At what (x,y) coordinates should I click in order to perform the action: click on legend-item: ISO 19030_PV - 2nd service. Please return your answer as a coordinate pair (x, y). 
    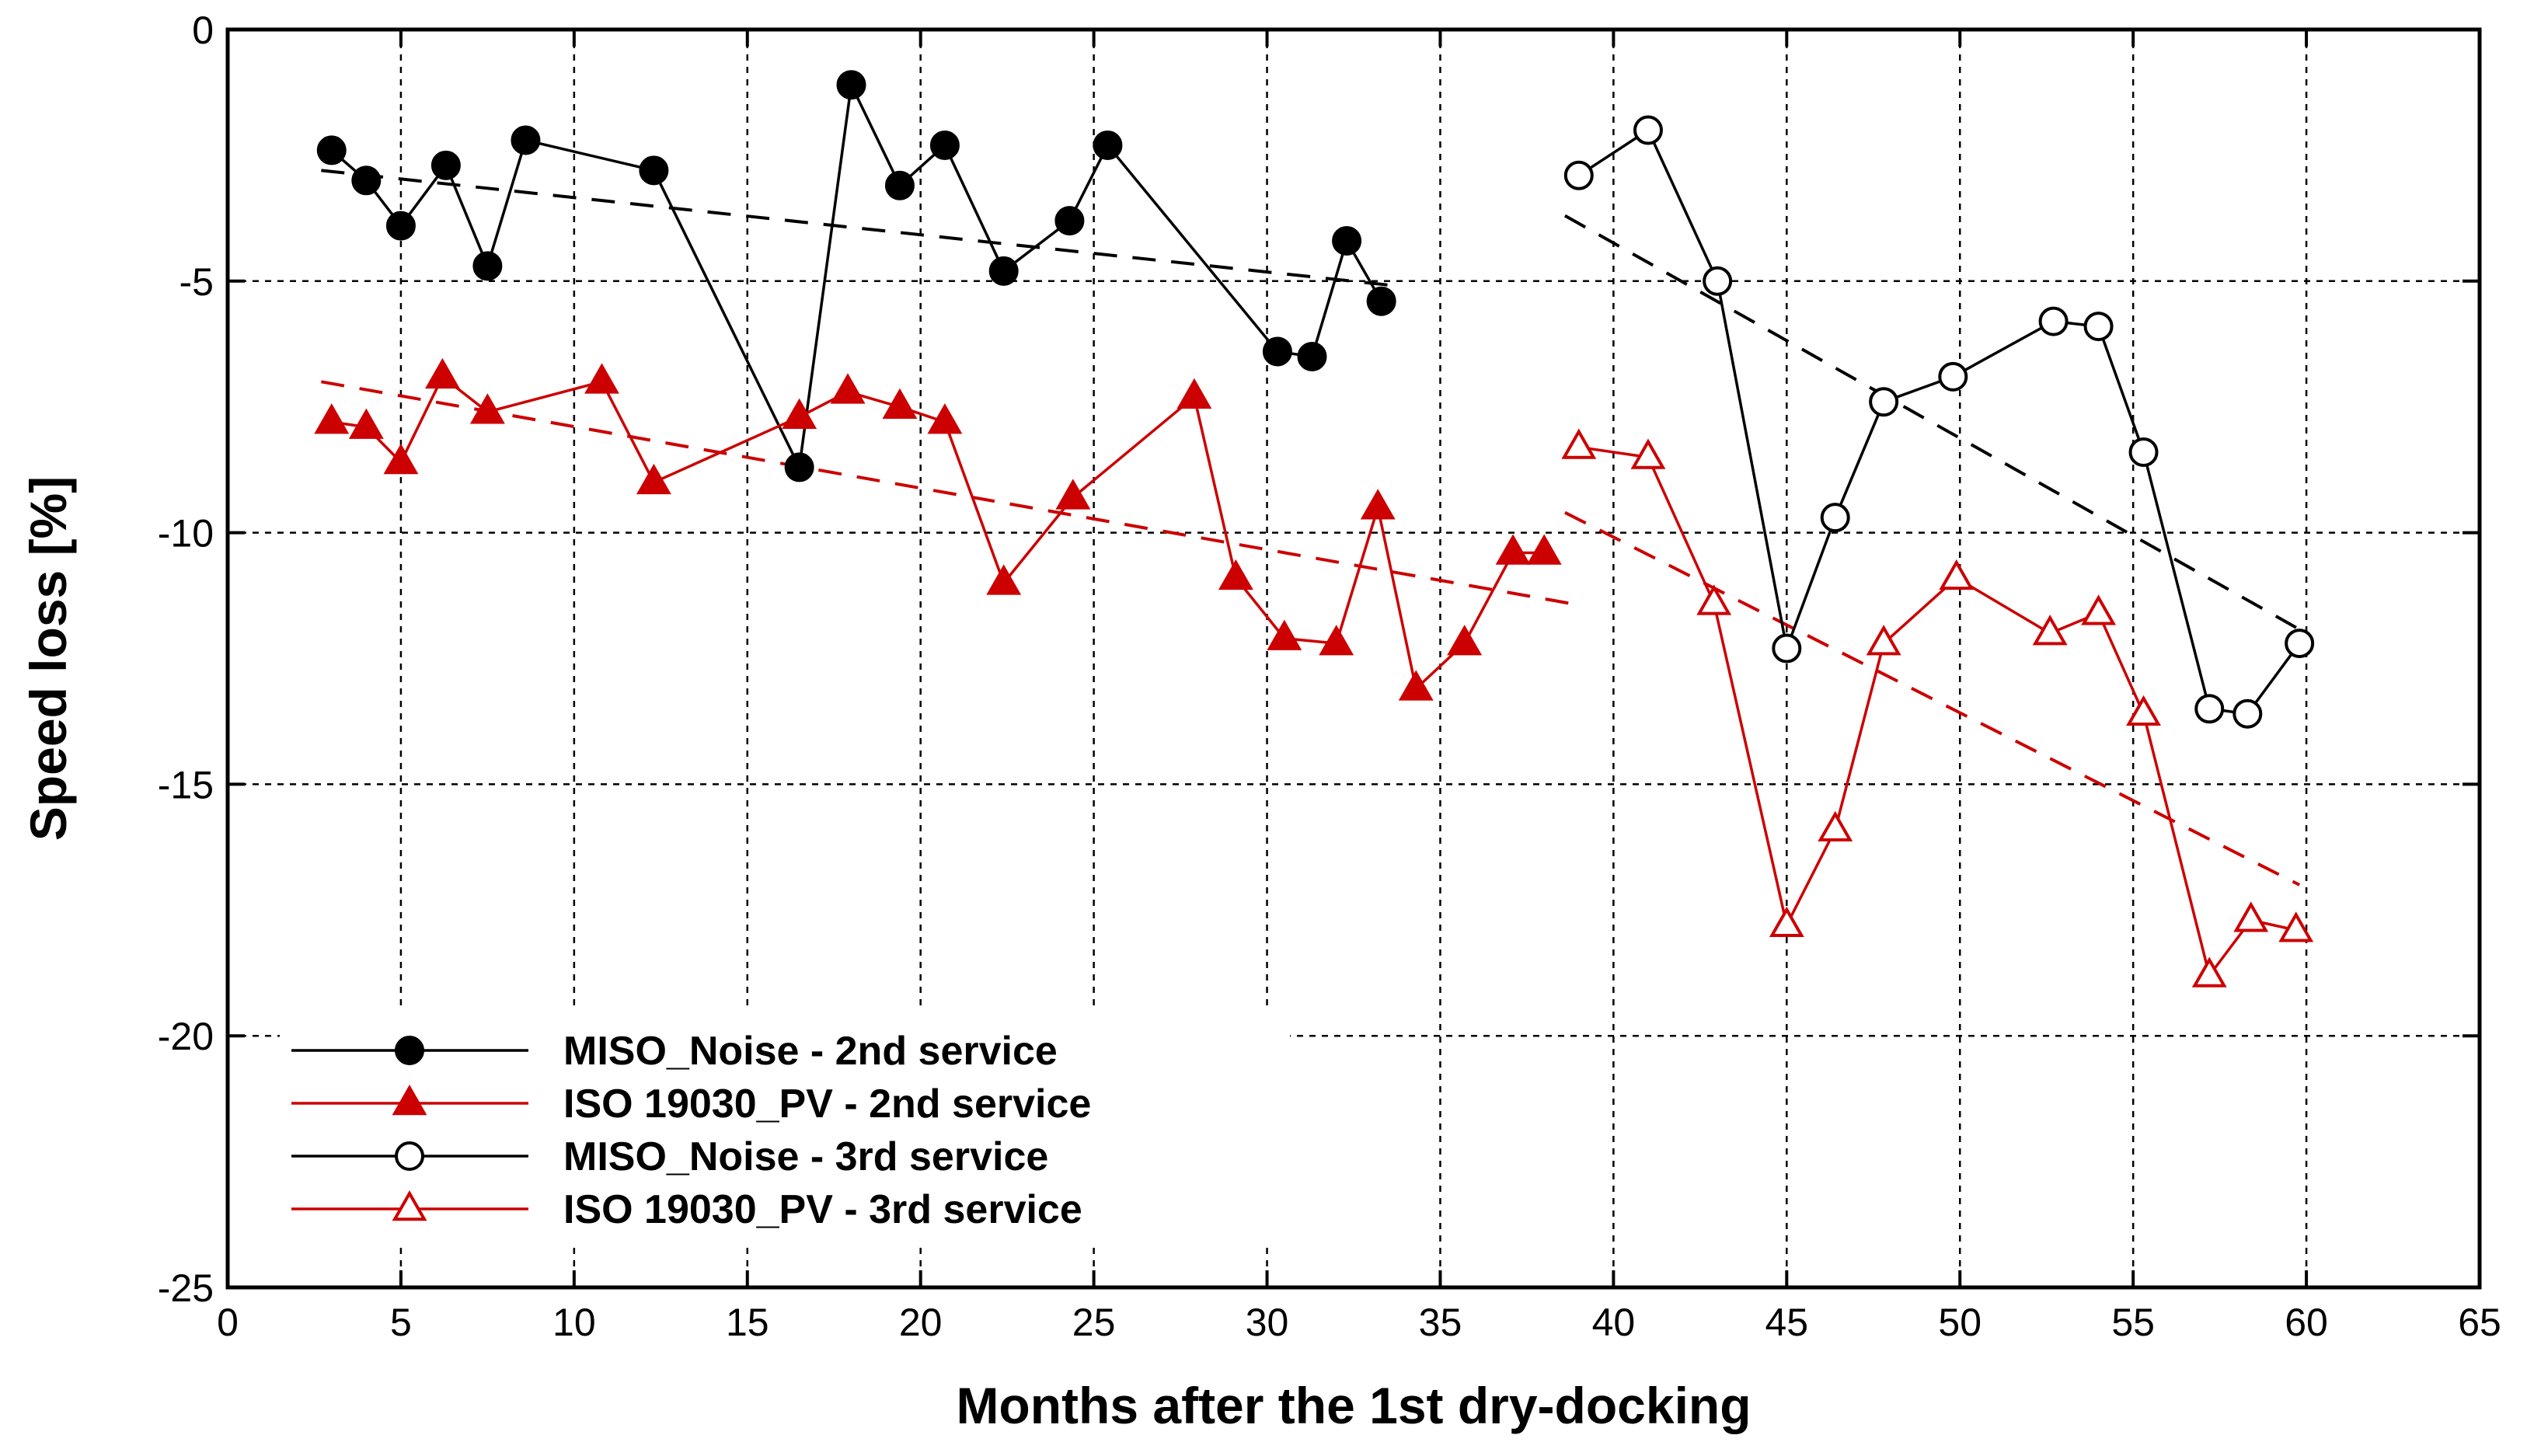
    Looking at the image, I should click on (691, 1105).